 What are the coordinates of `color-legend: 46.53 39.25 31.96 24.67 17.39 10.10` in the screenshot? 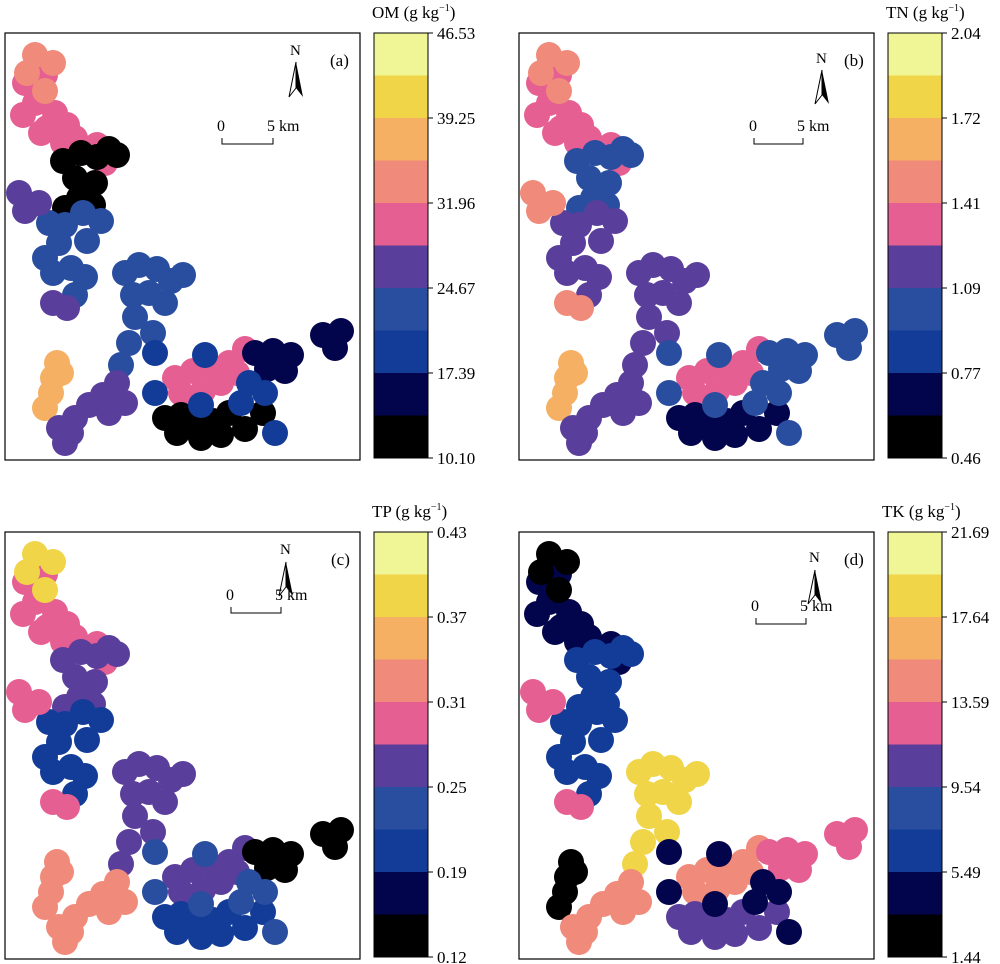 It's located at (424, 246).